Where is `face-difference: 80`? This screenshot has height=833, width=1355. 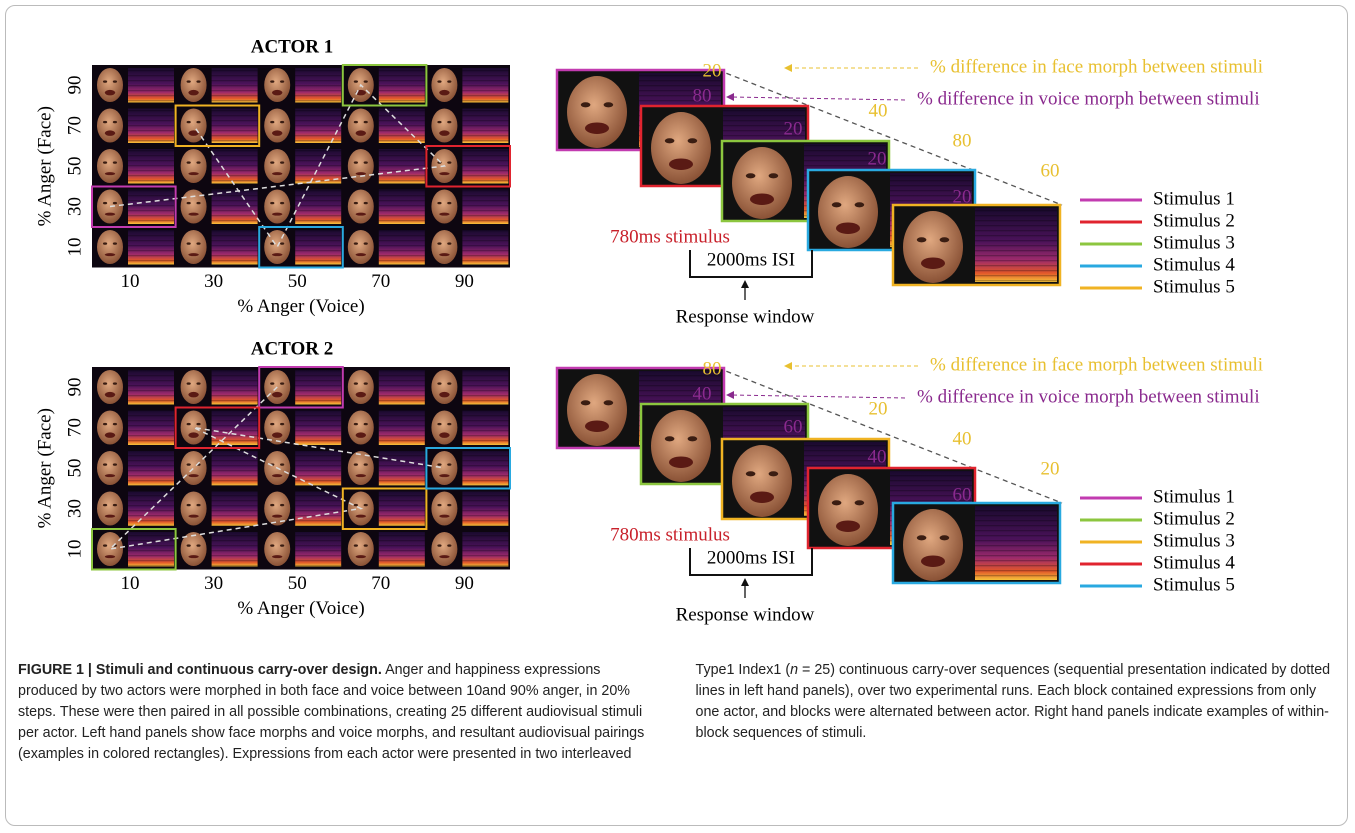
face-difference: 80 is located at coordinates (712, 368).